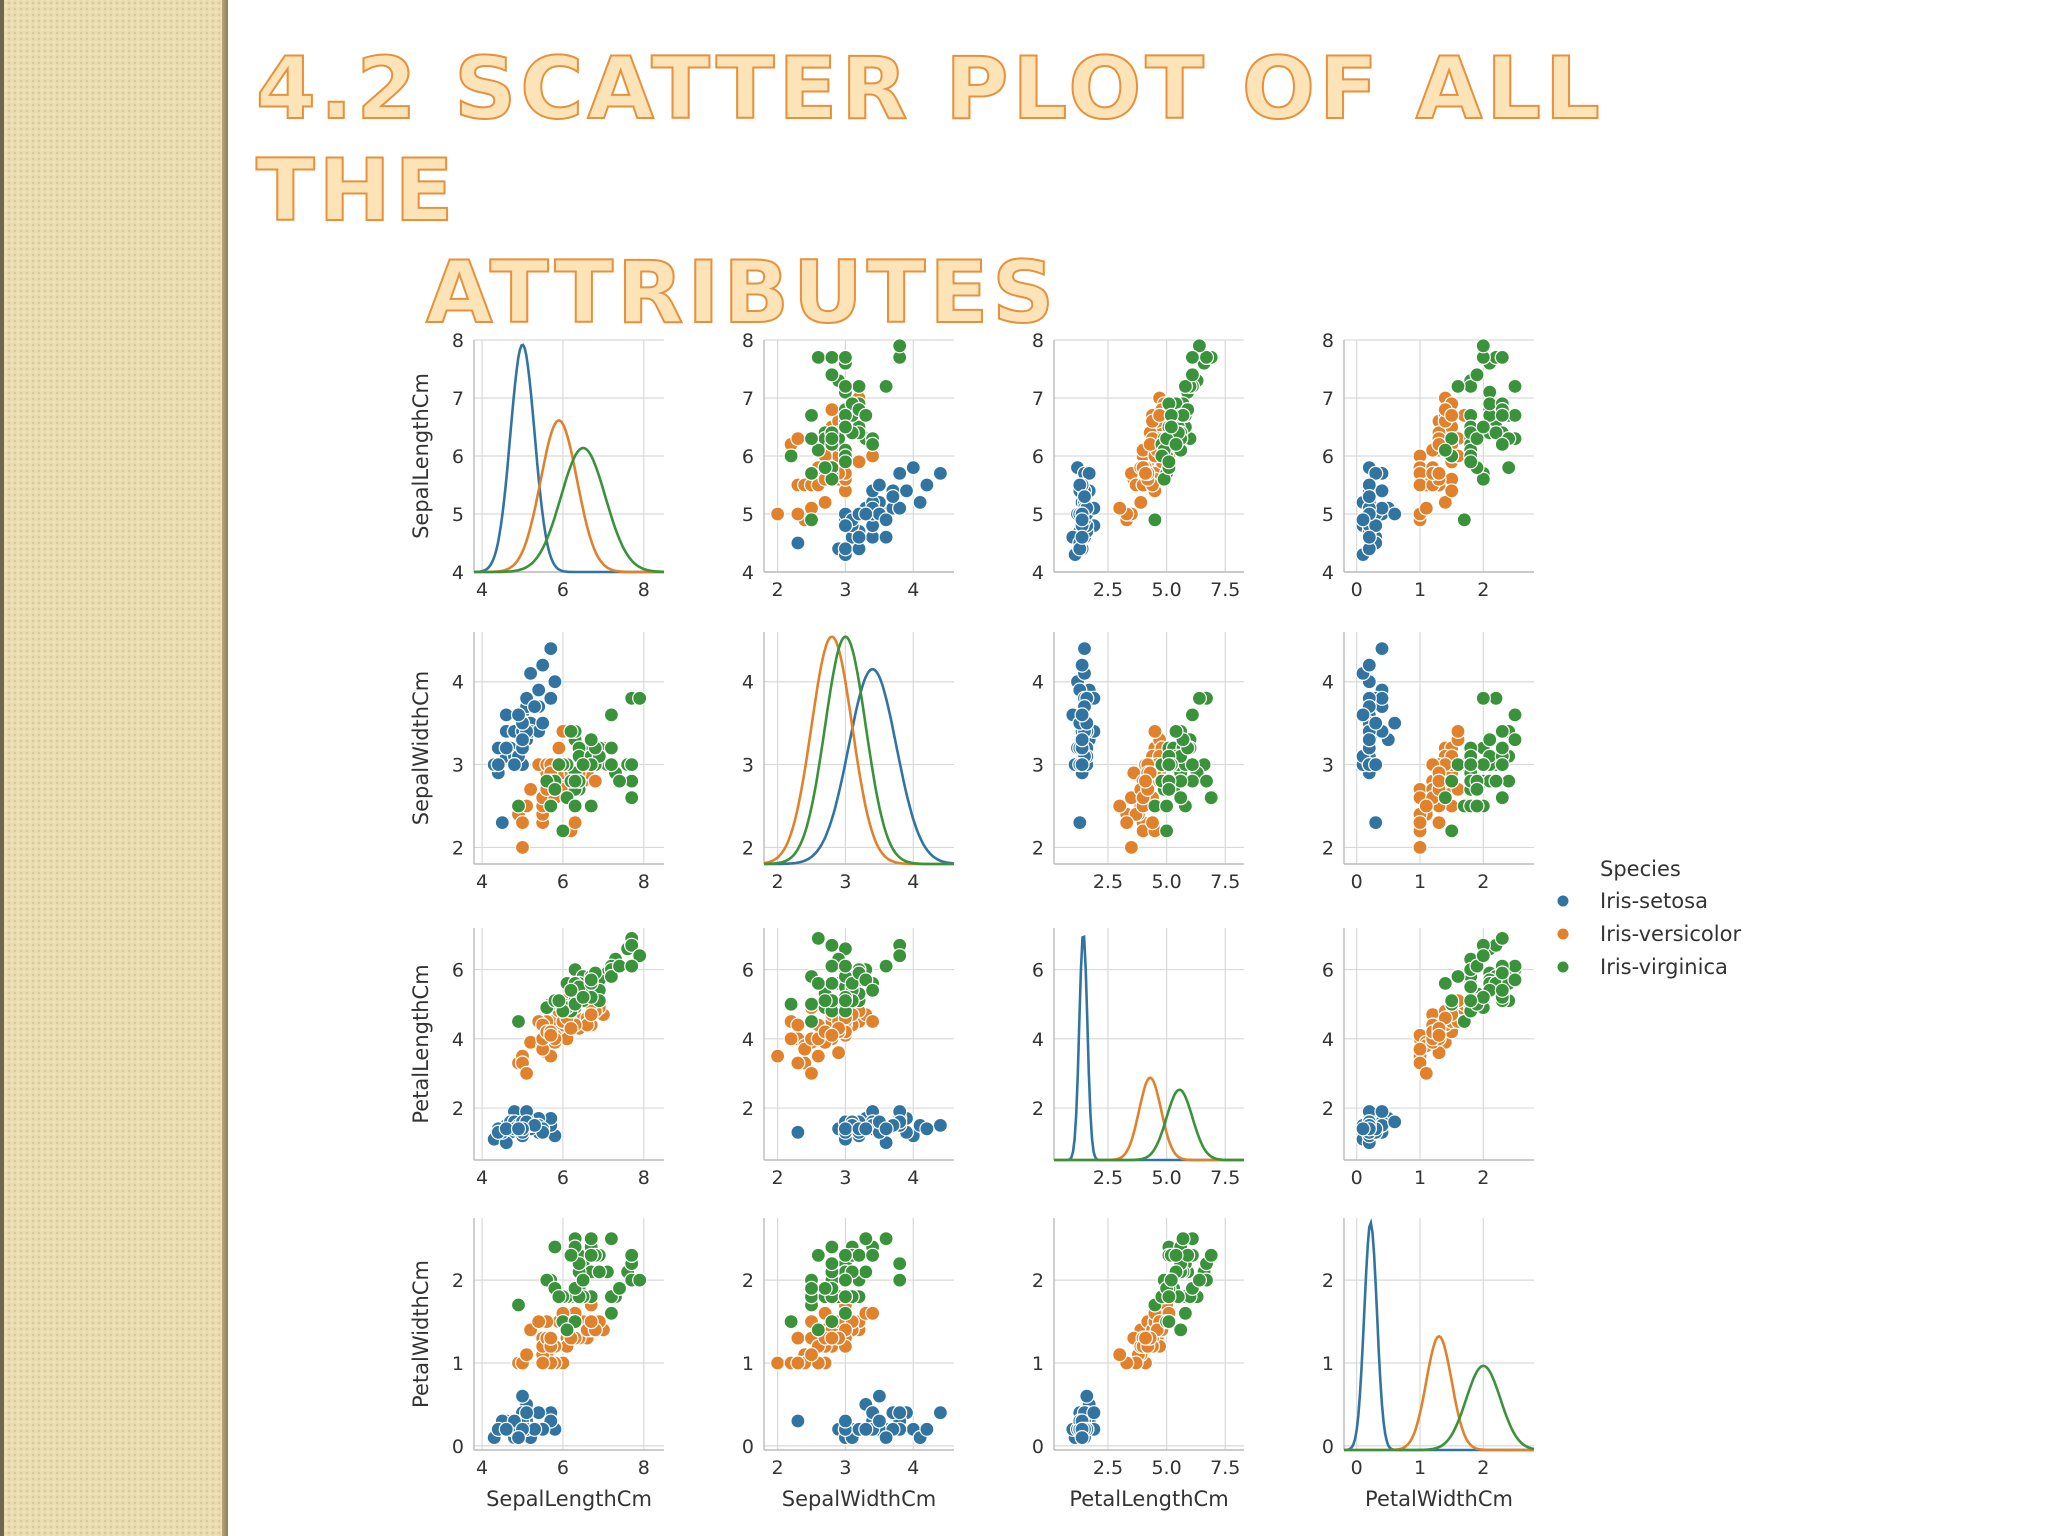  What do you see at coordinates (1225, 590) in the screenshot?
I see `x-tick-label: 7.5` at bounding box center [1225, 590].